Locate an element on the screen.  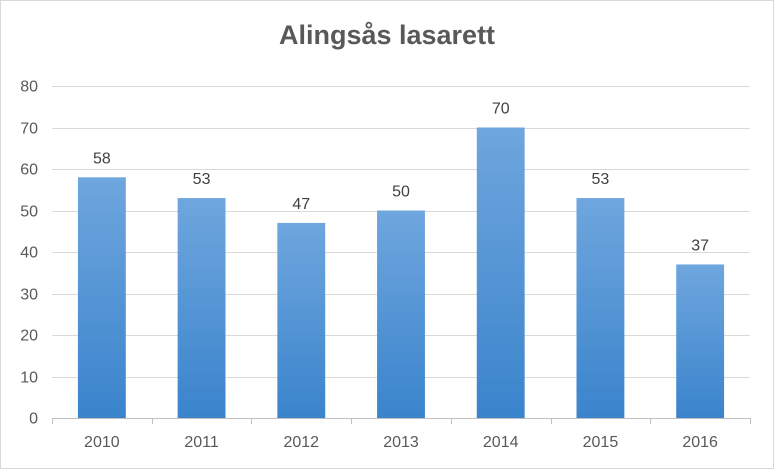
y-tick-label: 50 is located at coordinates (29, 212).